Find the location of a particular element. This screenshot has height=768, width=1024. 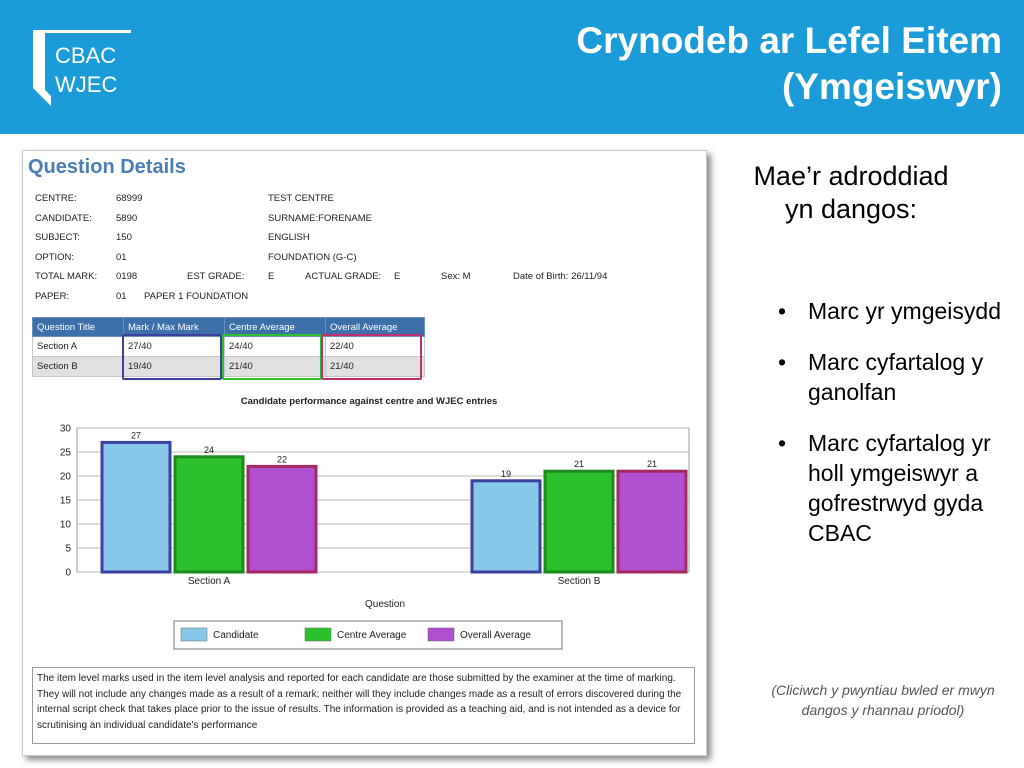

y-tick-label: 20 is located at coordinates (66, 477).